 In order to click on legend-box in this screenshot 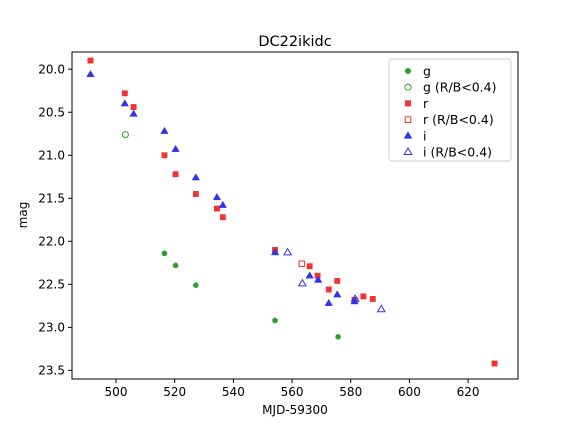, I will do `click(450, 110)`.